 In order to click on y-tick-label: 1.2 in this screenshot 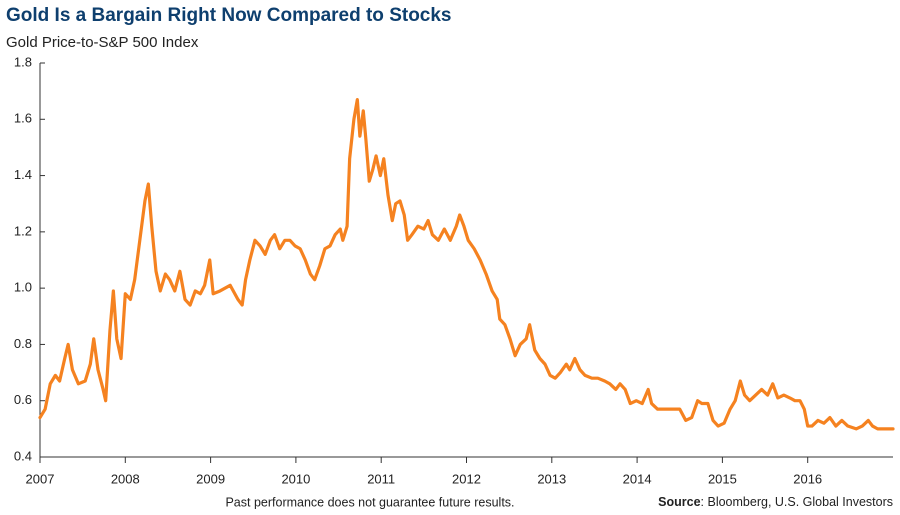, I will do `click(23, 230)`.